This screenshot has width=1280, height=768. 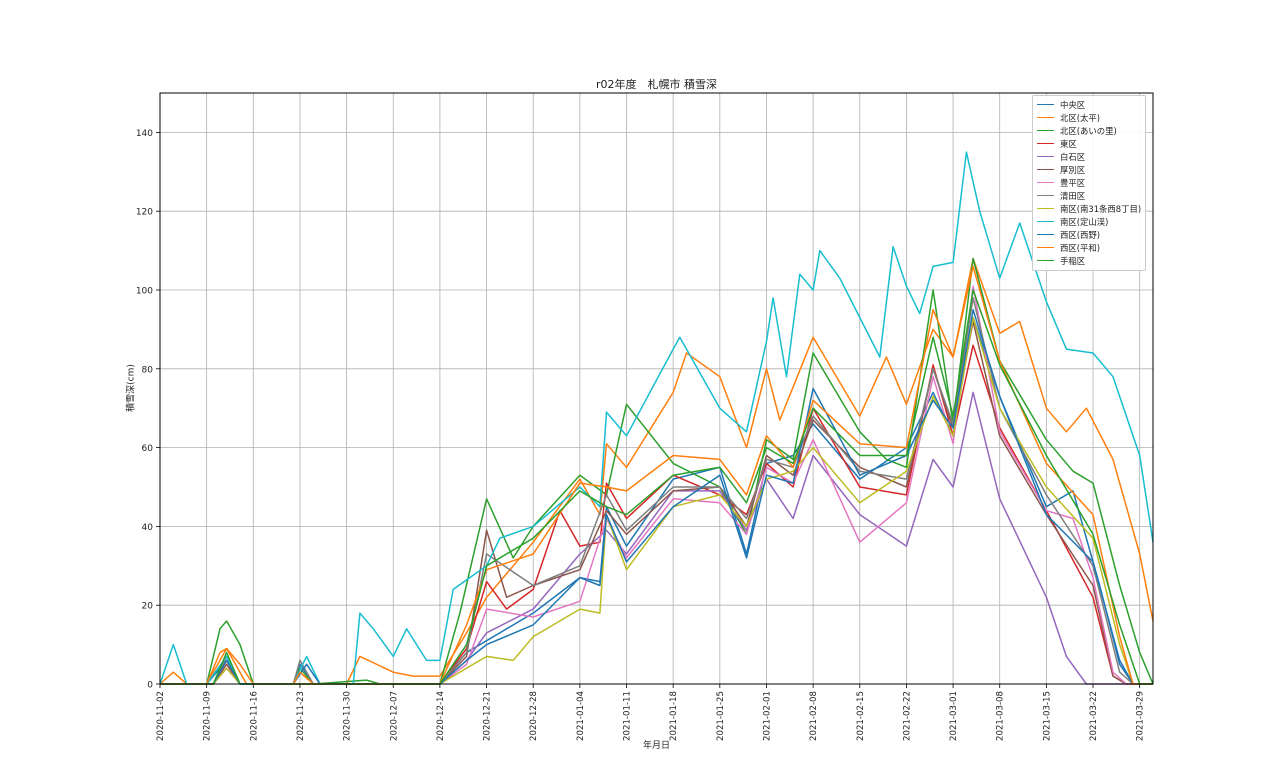 I want to click on legend-entry: 西区(平和), so click(x=1089, y=247).